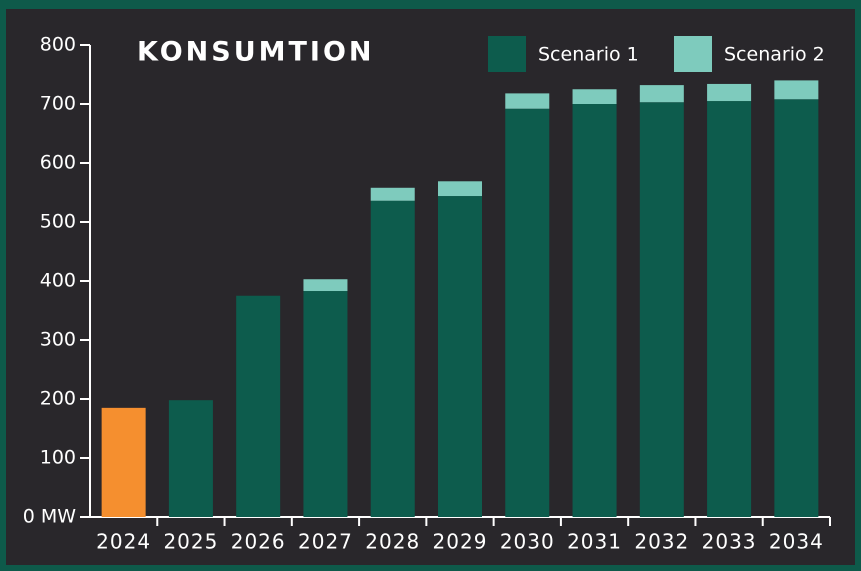 The width and height of the screenshot is (861, 571). What do you see at coordinates (325, 542) in the screenshot?
I see `x-tick-label: 2027` at bounding box center [325, 542].